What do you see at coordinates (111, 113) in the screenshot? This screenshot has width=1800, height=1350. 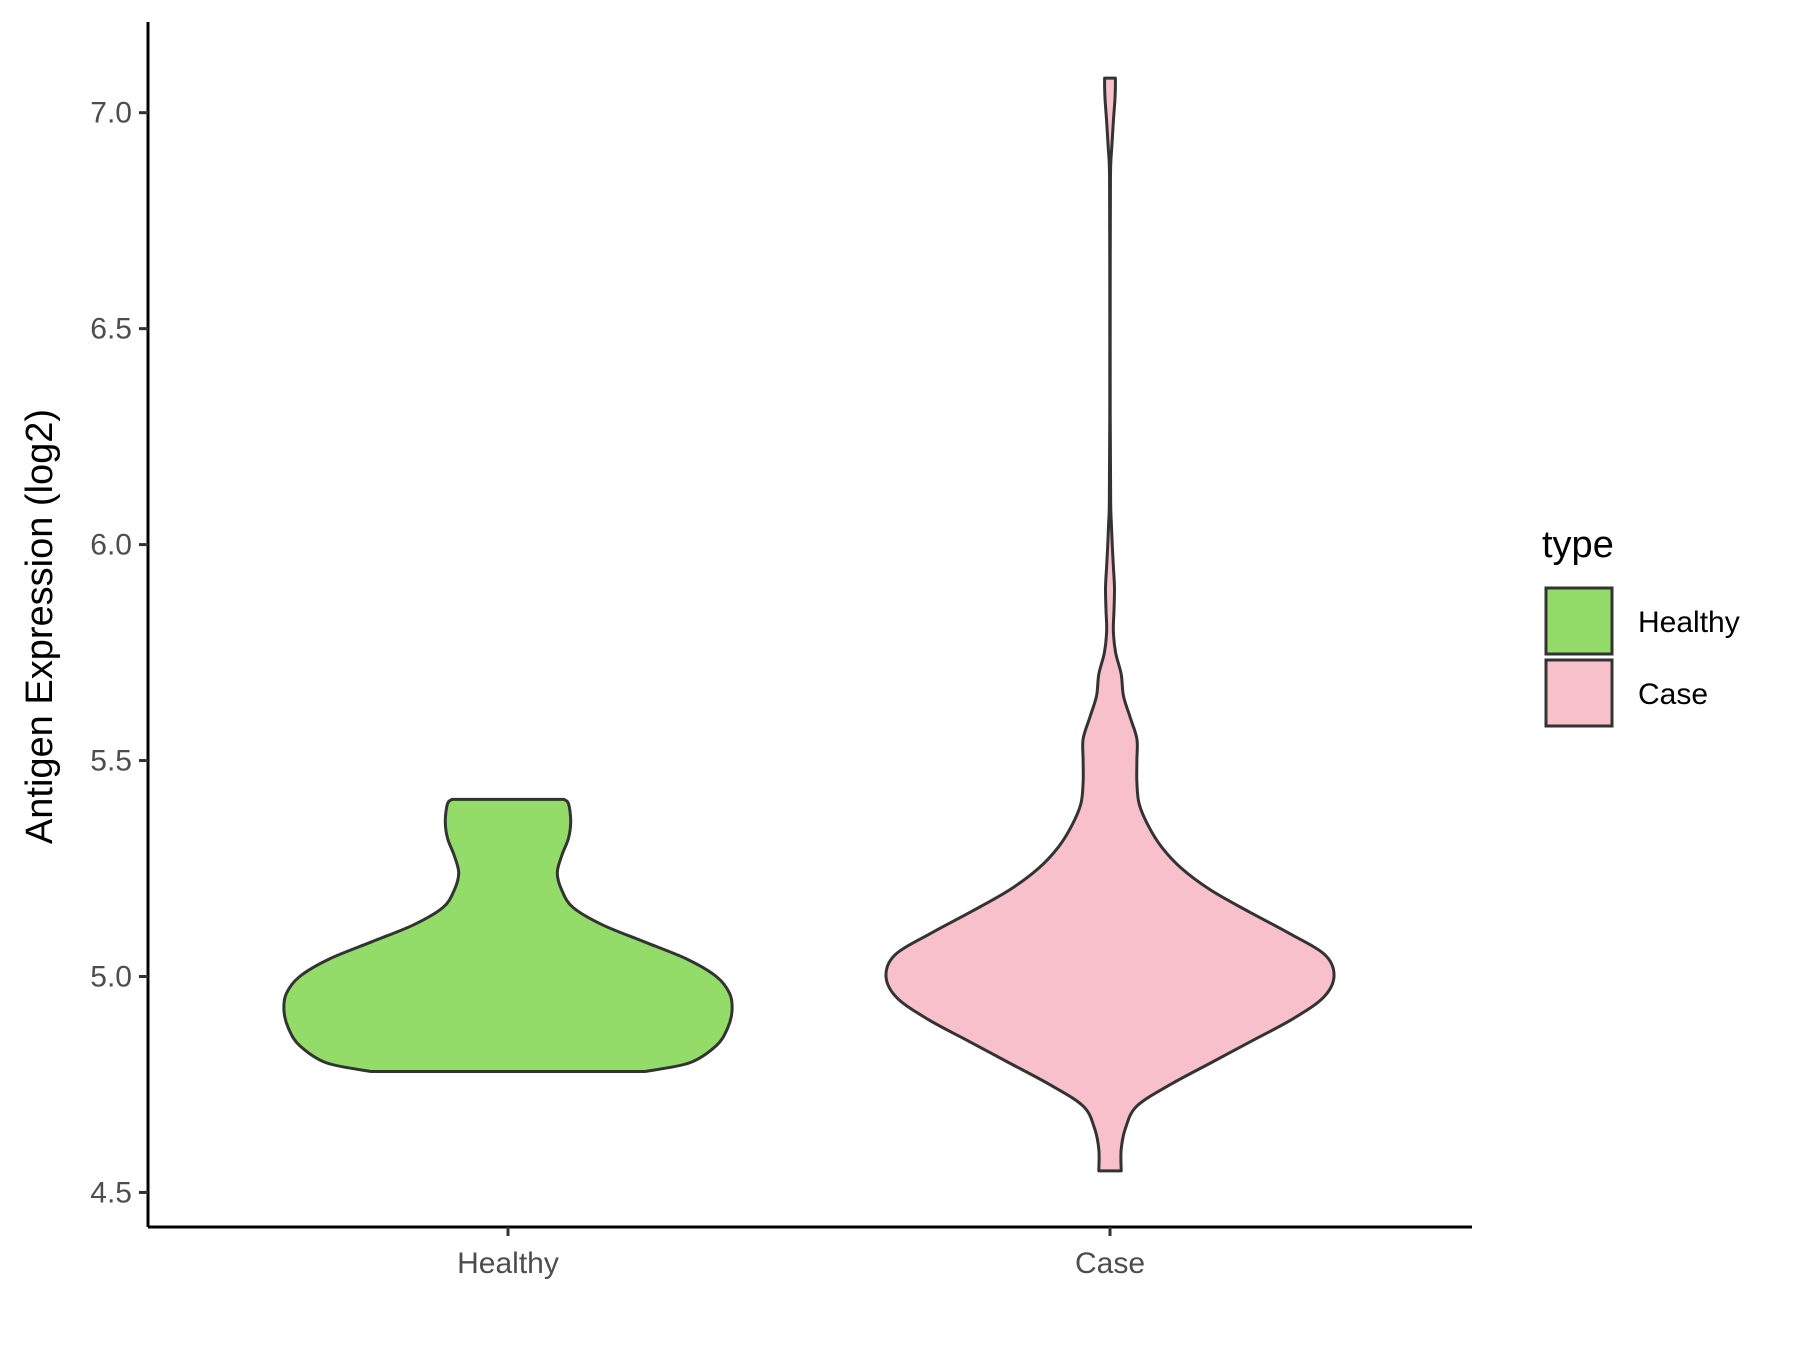 I see `y-tick-label: 7.0` at bounding box center [111, 113].